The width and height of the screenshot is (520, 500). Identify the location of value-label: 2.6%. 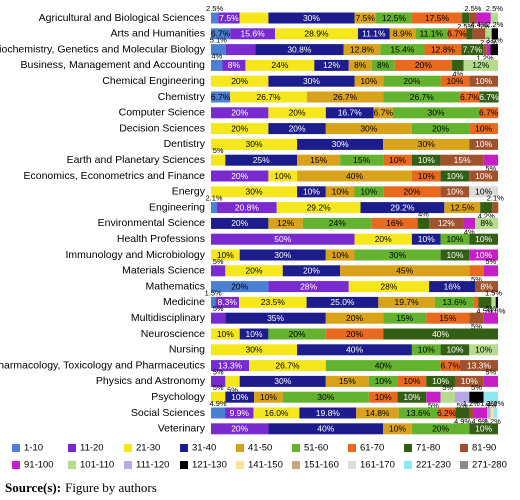
(494, 40).